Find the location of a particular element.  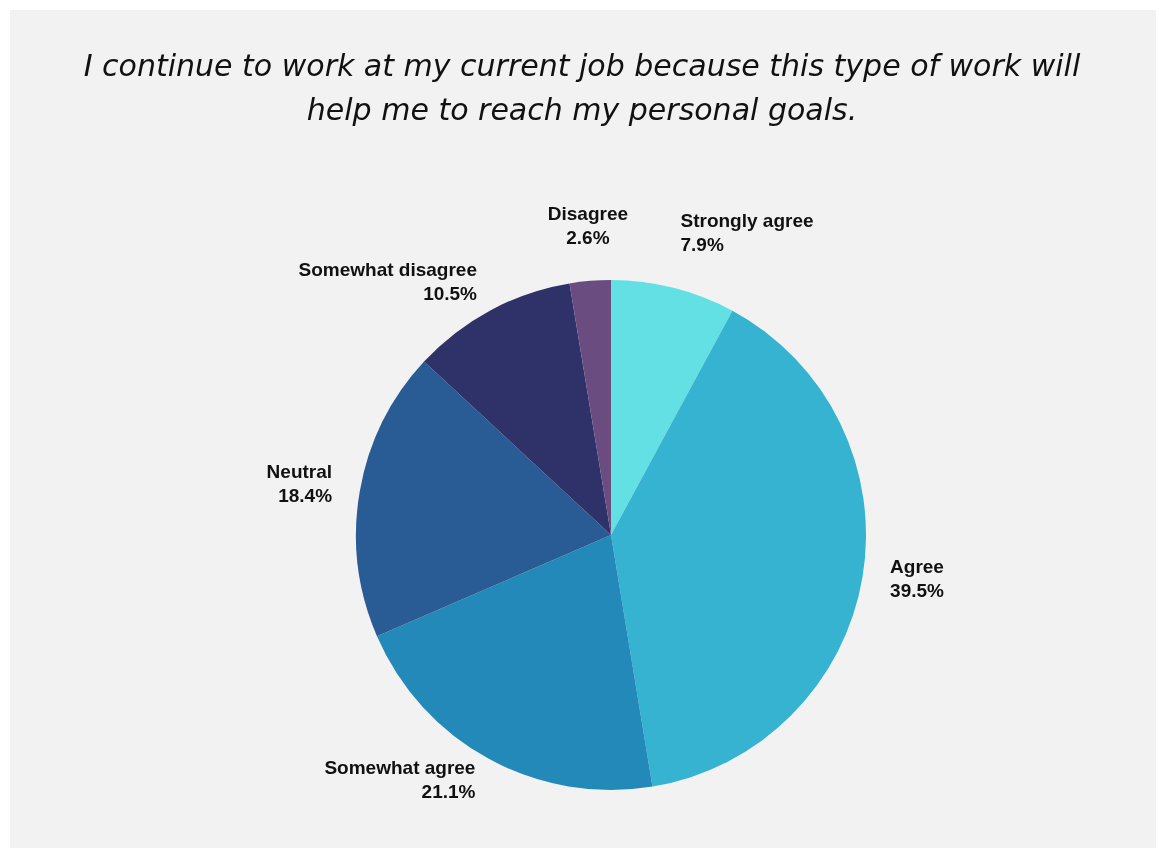

slice-label: Somewhat agree is located at coordinates (400, 768).